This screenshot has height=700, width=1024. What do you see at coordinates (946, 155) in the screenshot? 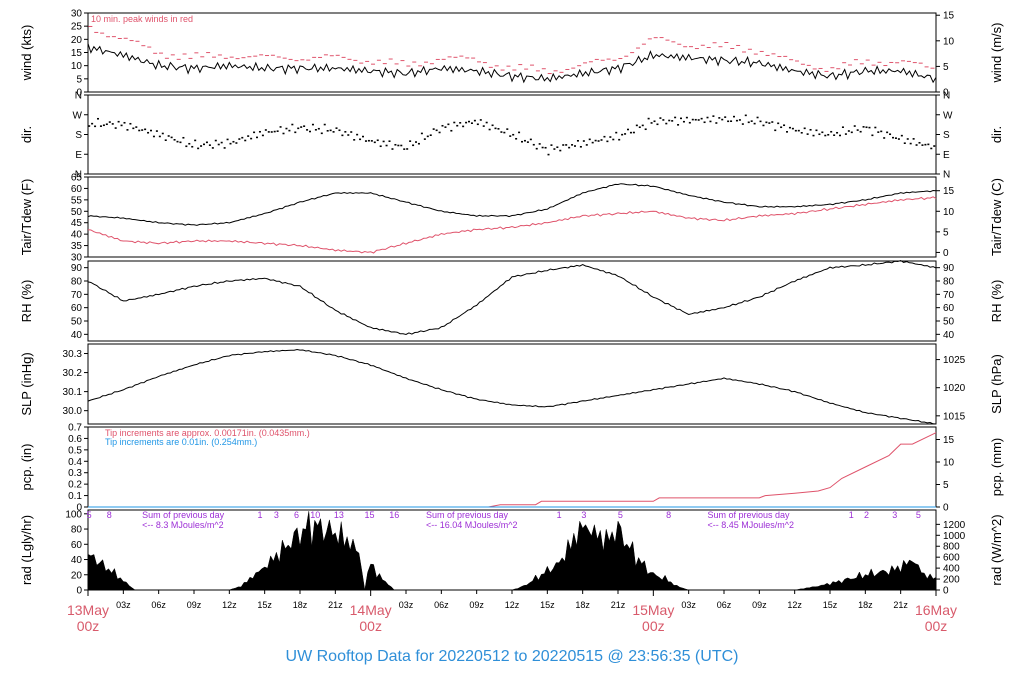
I see `right-tick-label-dir: E` at bounding box center [946, 155].